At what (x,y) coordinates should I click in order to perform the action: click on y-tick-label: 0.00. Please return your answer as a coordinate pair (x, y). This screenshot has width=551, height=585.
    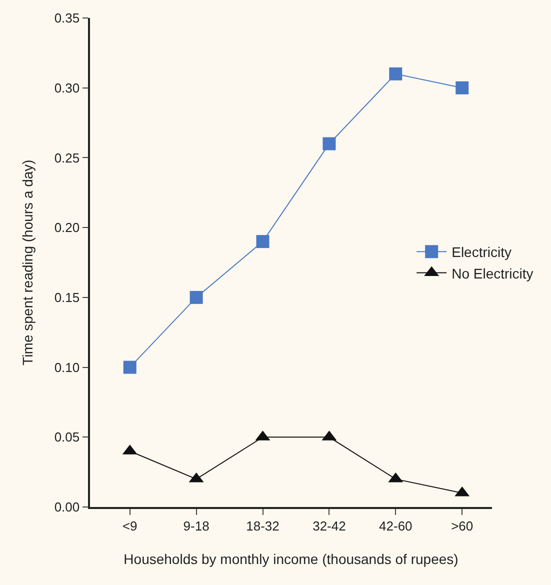
    Looking at the image, I should click on (67, 507).